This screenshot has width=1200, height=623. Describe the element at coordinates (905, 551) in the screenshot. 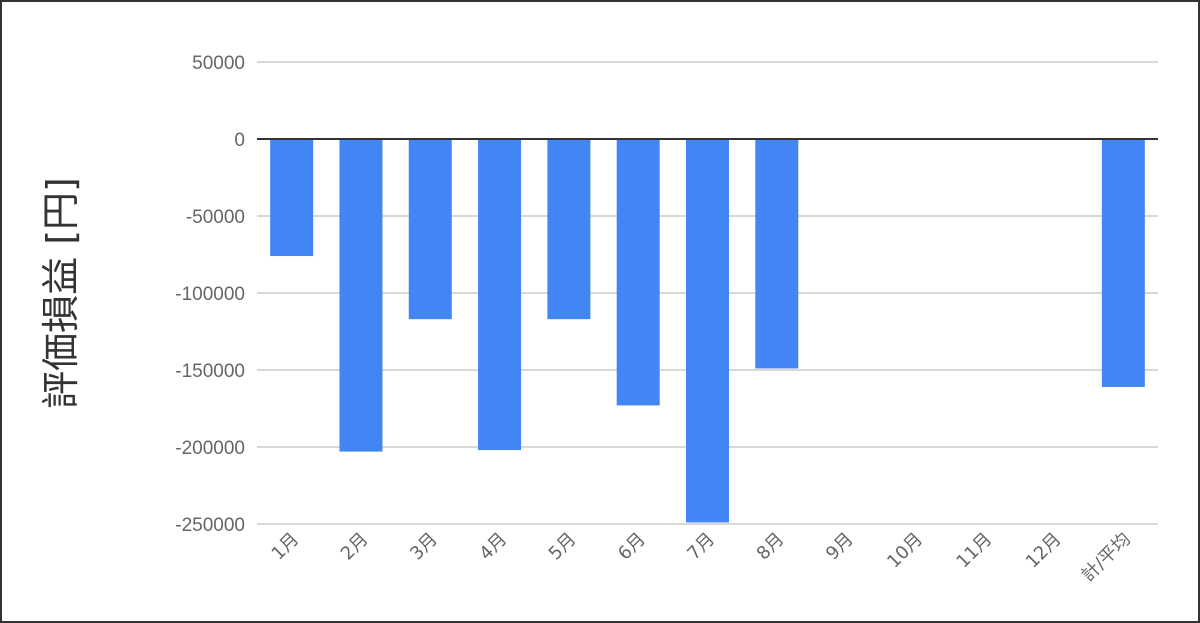

I see `x-tick-label: 10月` at that location.